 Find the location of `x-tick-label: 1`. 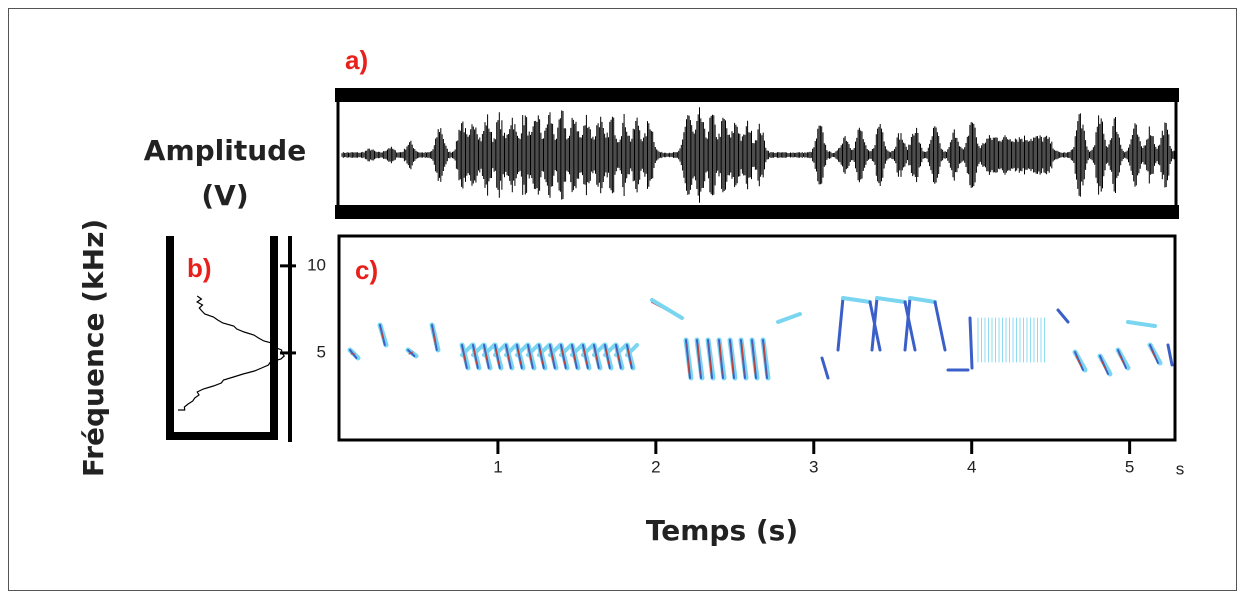

x-tick-label: 1 is located at coordinates (497, 466).